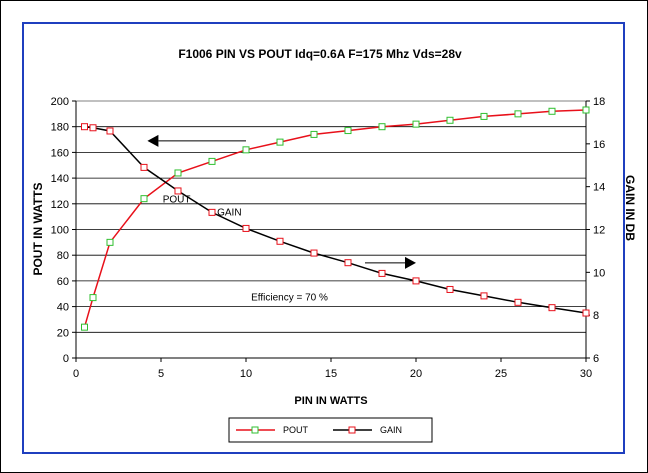  What do you see at coordinates (229, 213) in the screenshot?
I see `annotation: GAIN` at bounding box center [229, 213].